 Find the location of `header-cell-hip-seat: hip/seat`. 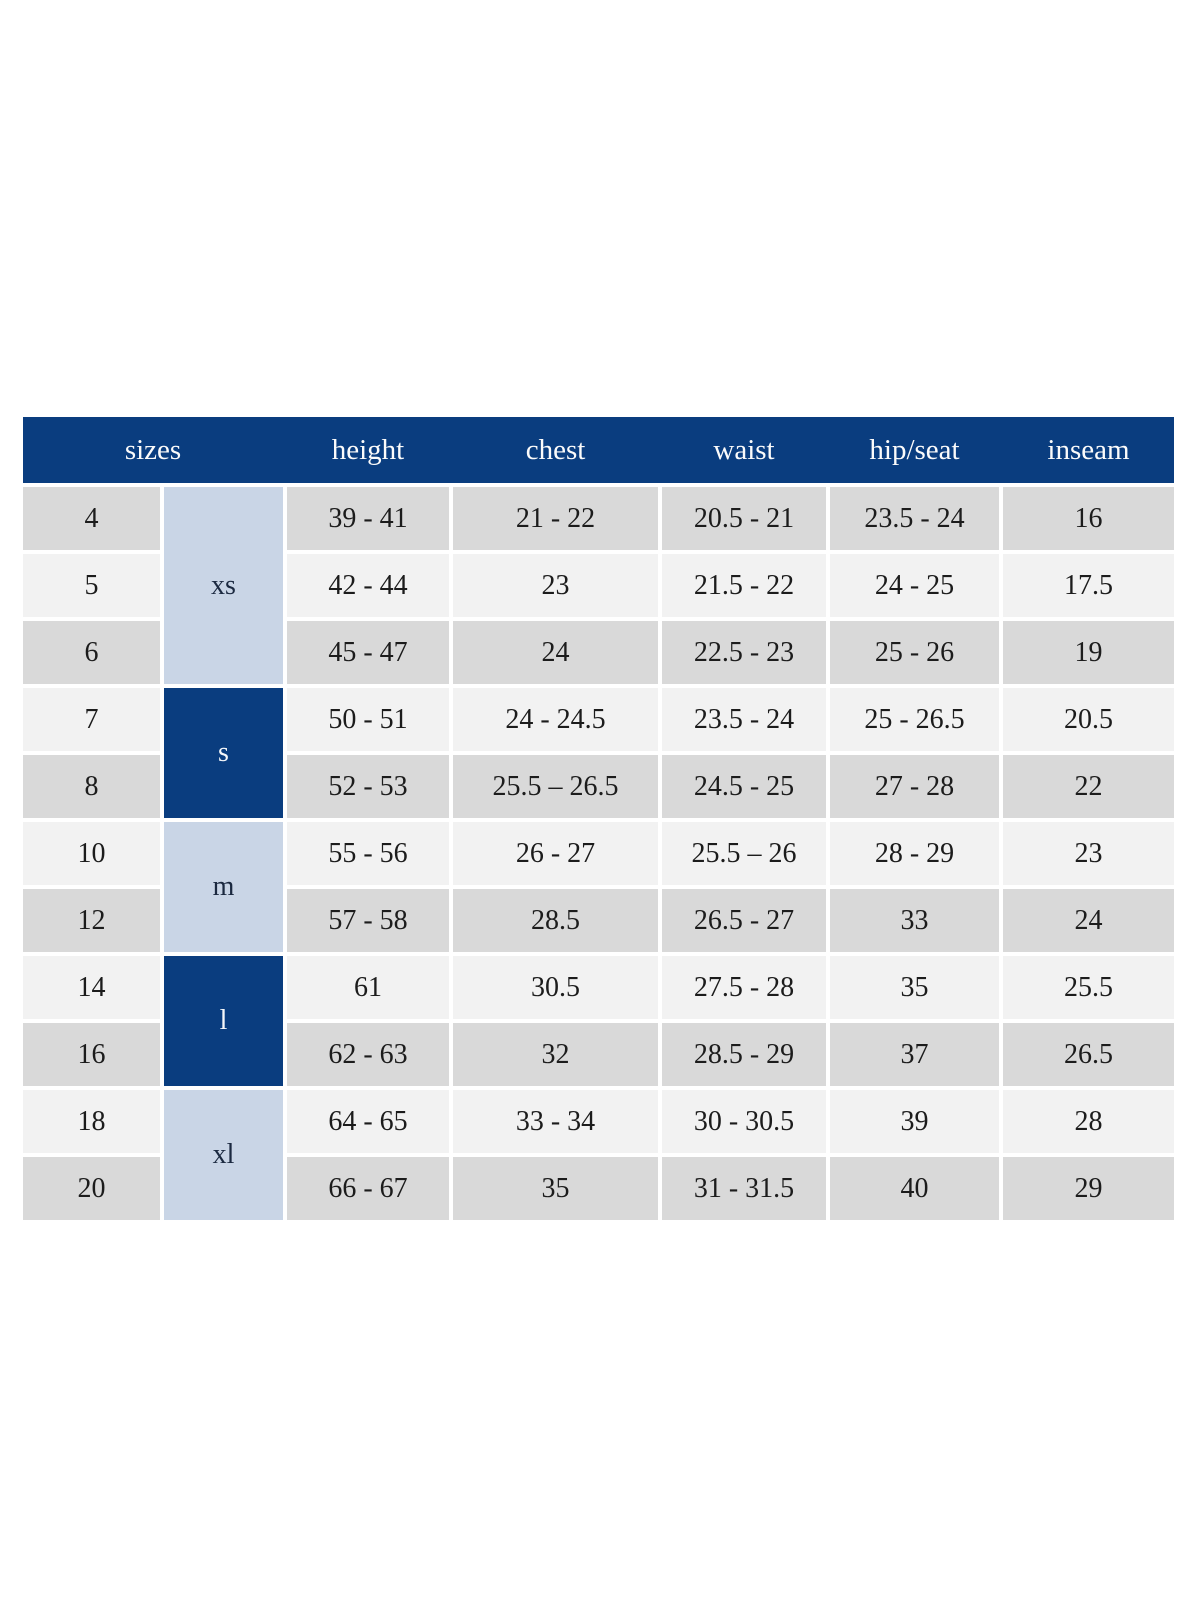

header-cell-hip-seat: hip/seat is located at coordinates (914, 449).